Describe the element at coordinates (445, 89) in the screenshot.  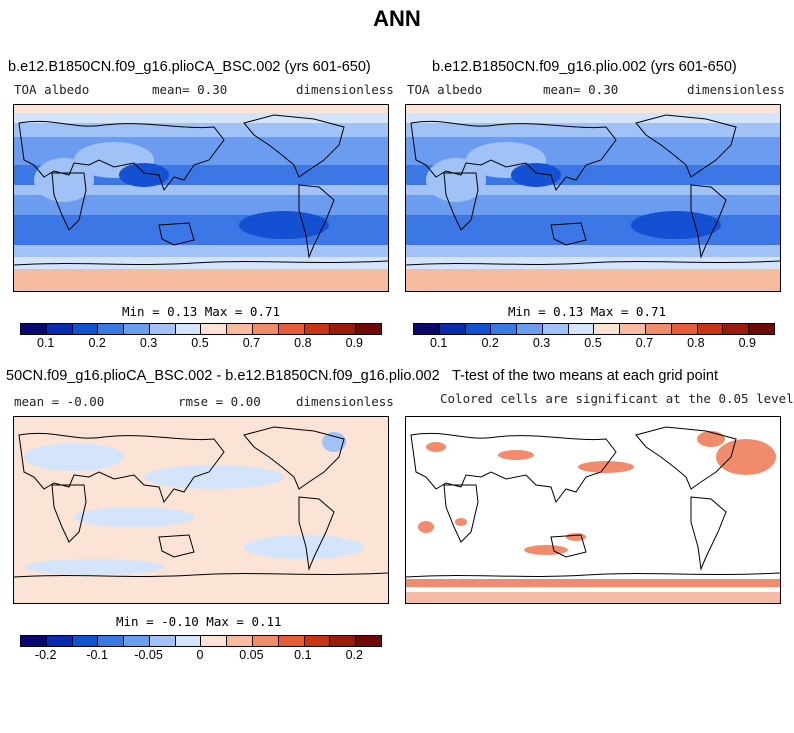
I see `panel2-variable: TOA albedo` at that location.